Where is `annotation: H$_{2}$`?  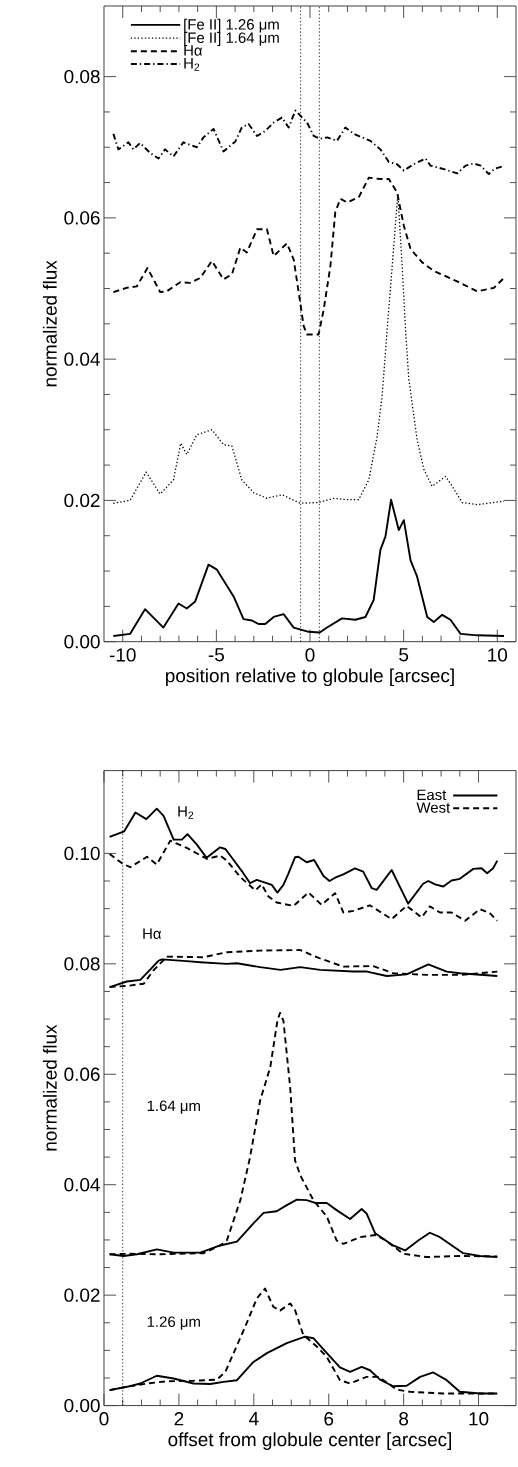 annotation: H$_{2}$ is located at coordinates (186, 812).